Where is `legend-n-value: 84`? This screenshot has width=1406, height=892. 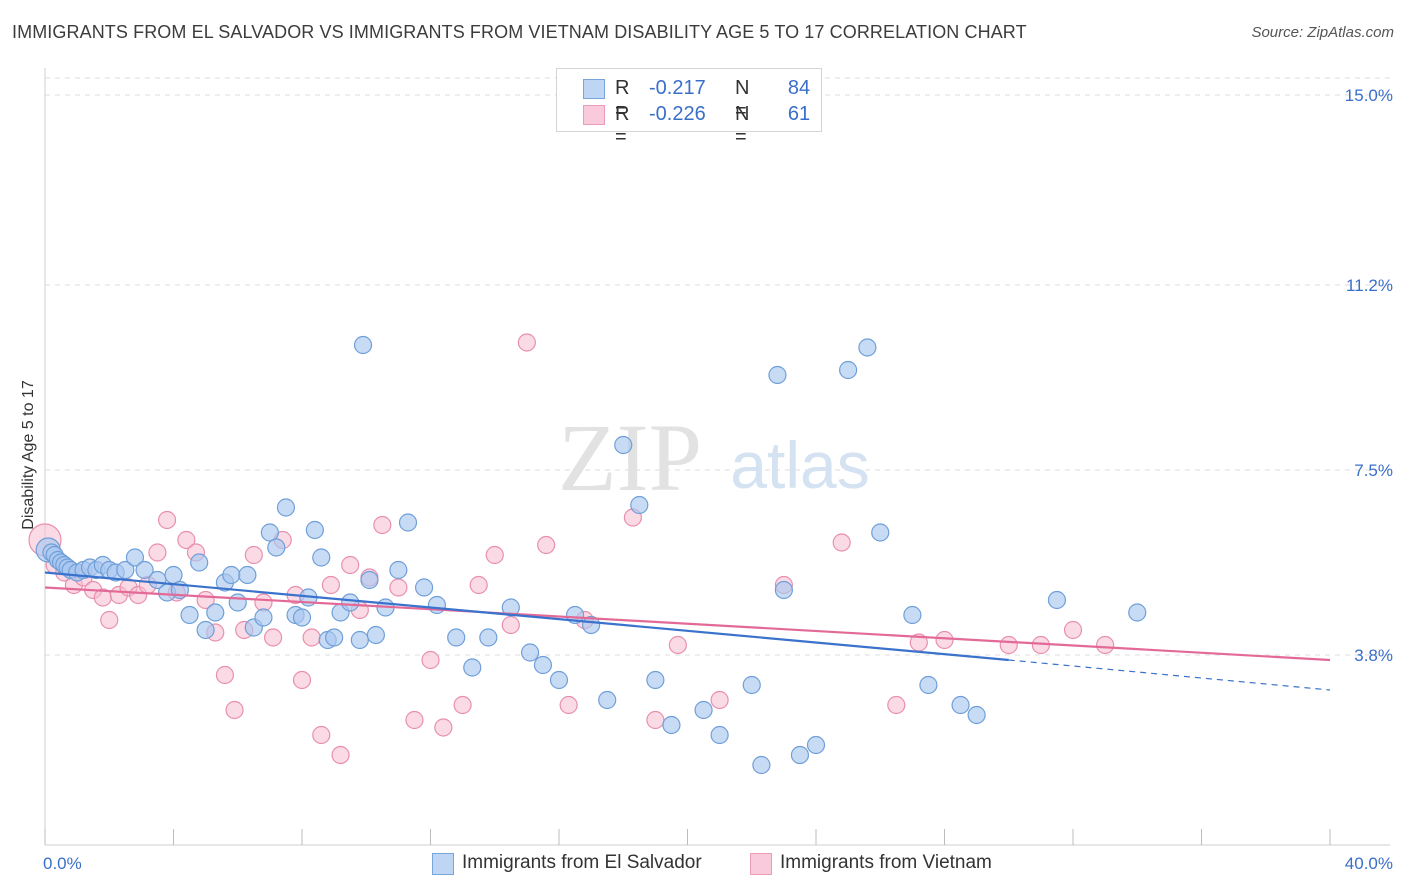
legend-n-value: 84 is located at coordinates (799, 88).